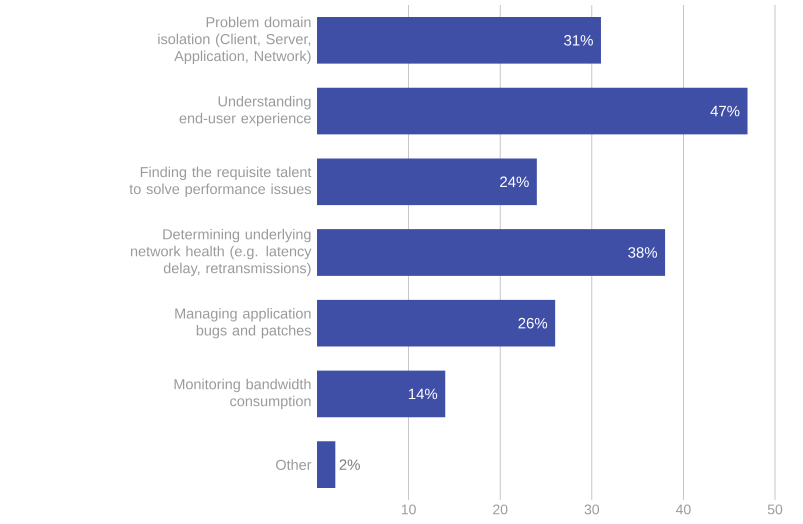  Describe the element at coordinates (242, 394) in the screenshot. I see `y-tick-label: Monitoring bandwidth consumption` at that location.